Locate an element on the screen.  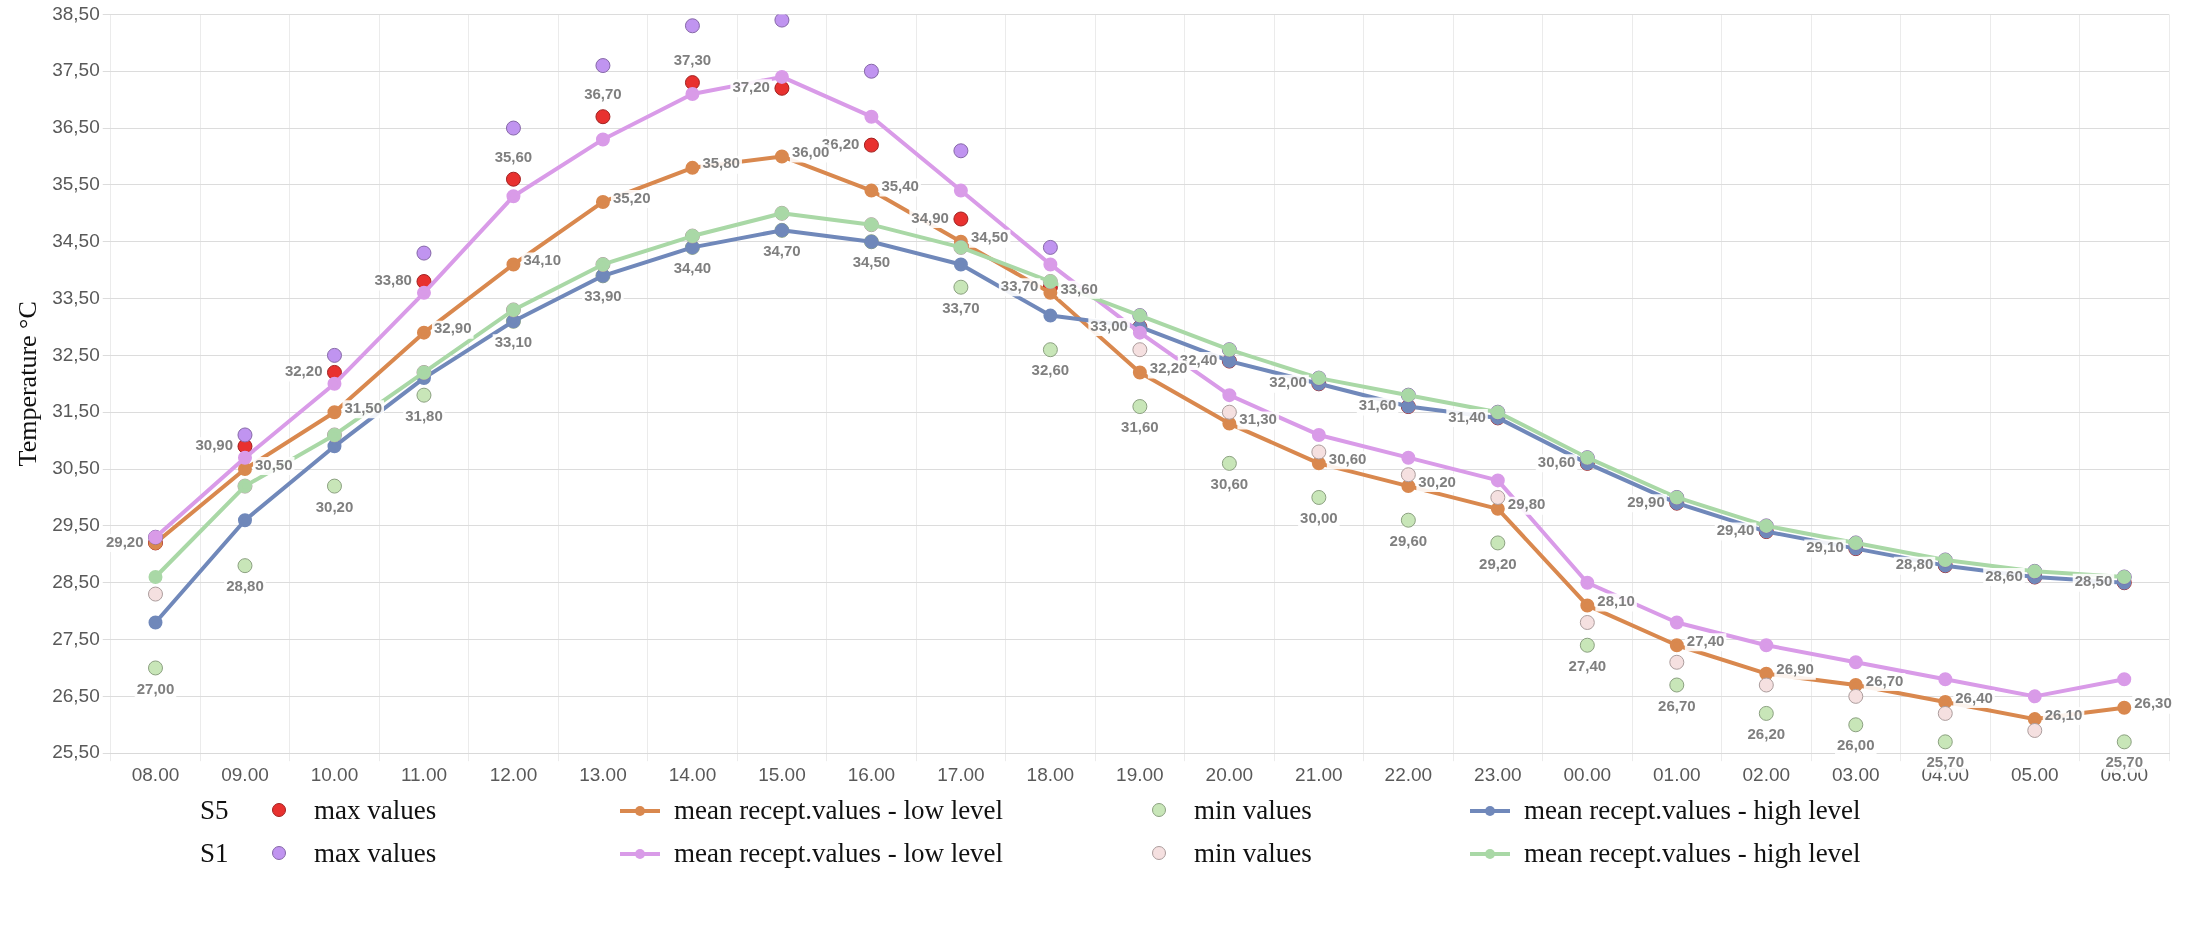
x-tick-label: 14.00 is located at coordinates (692, 774).